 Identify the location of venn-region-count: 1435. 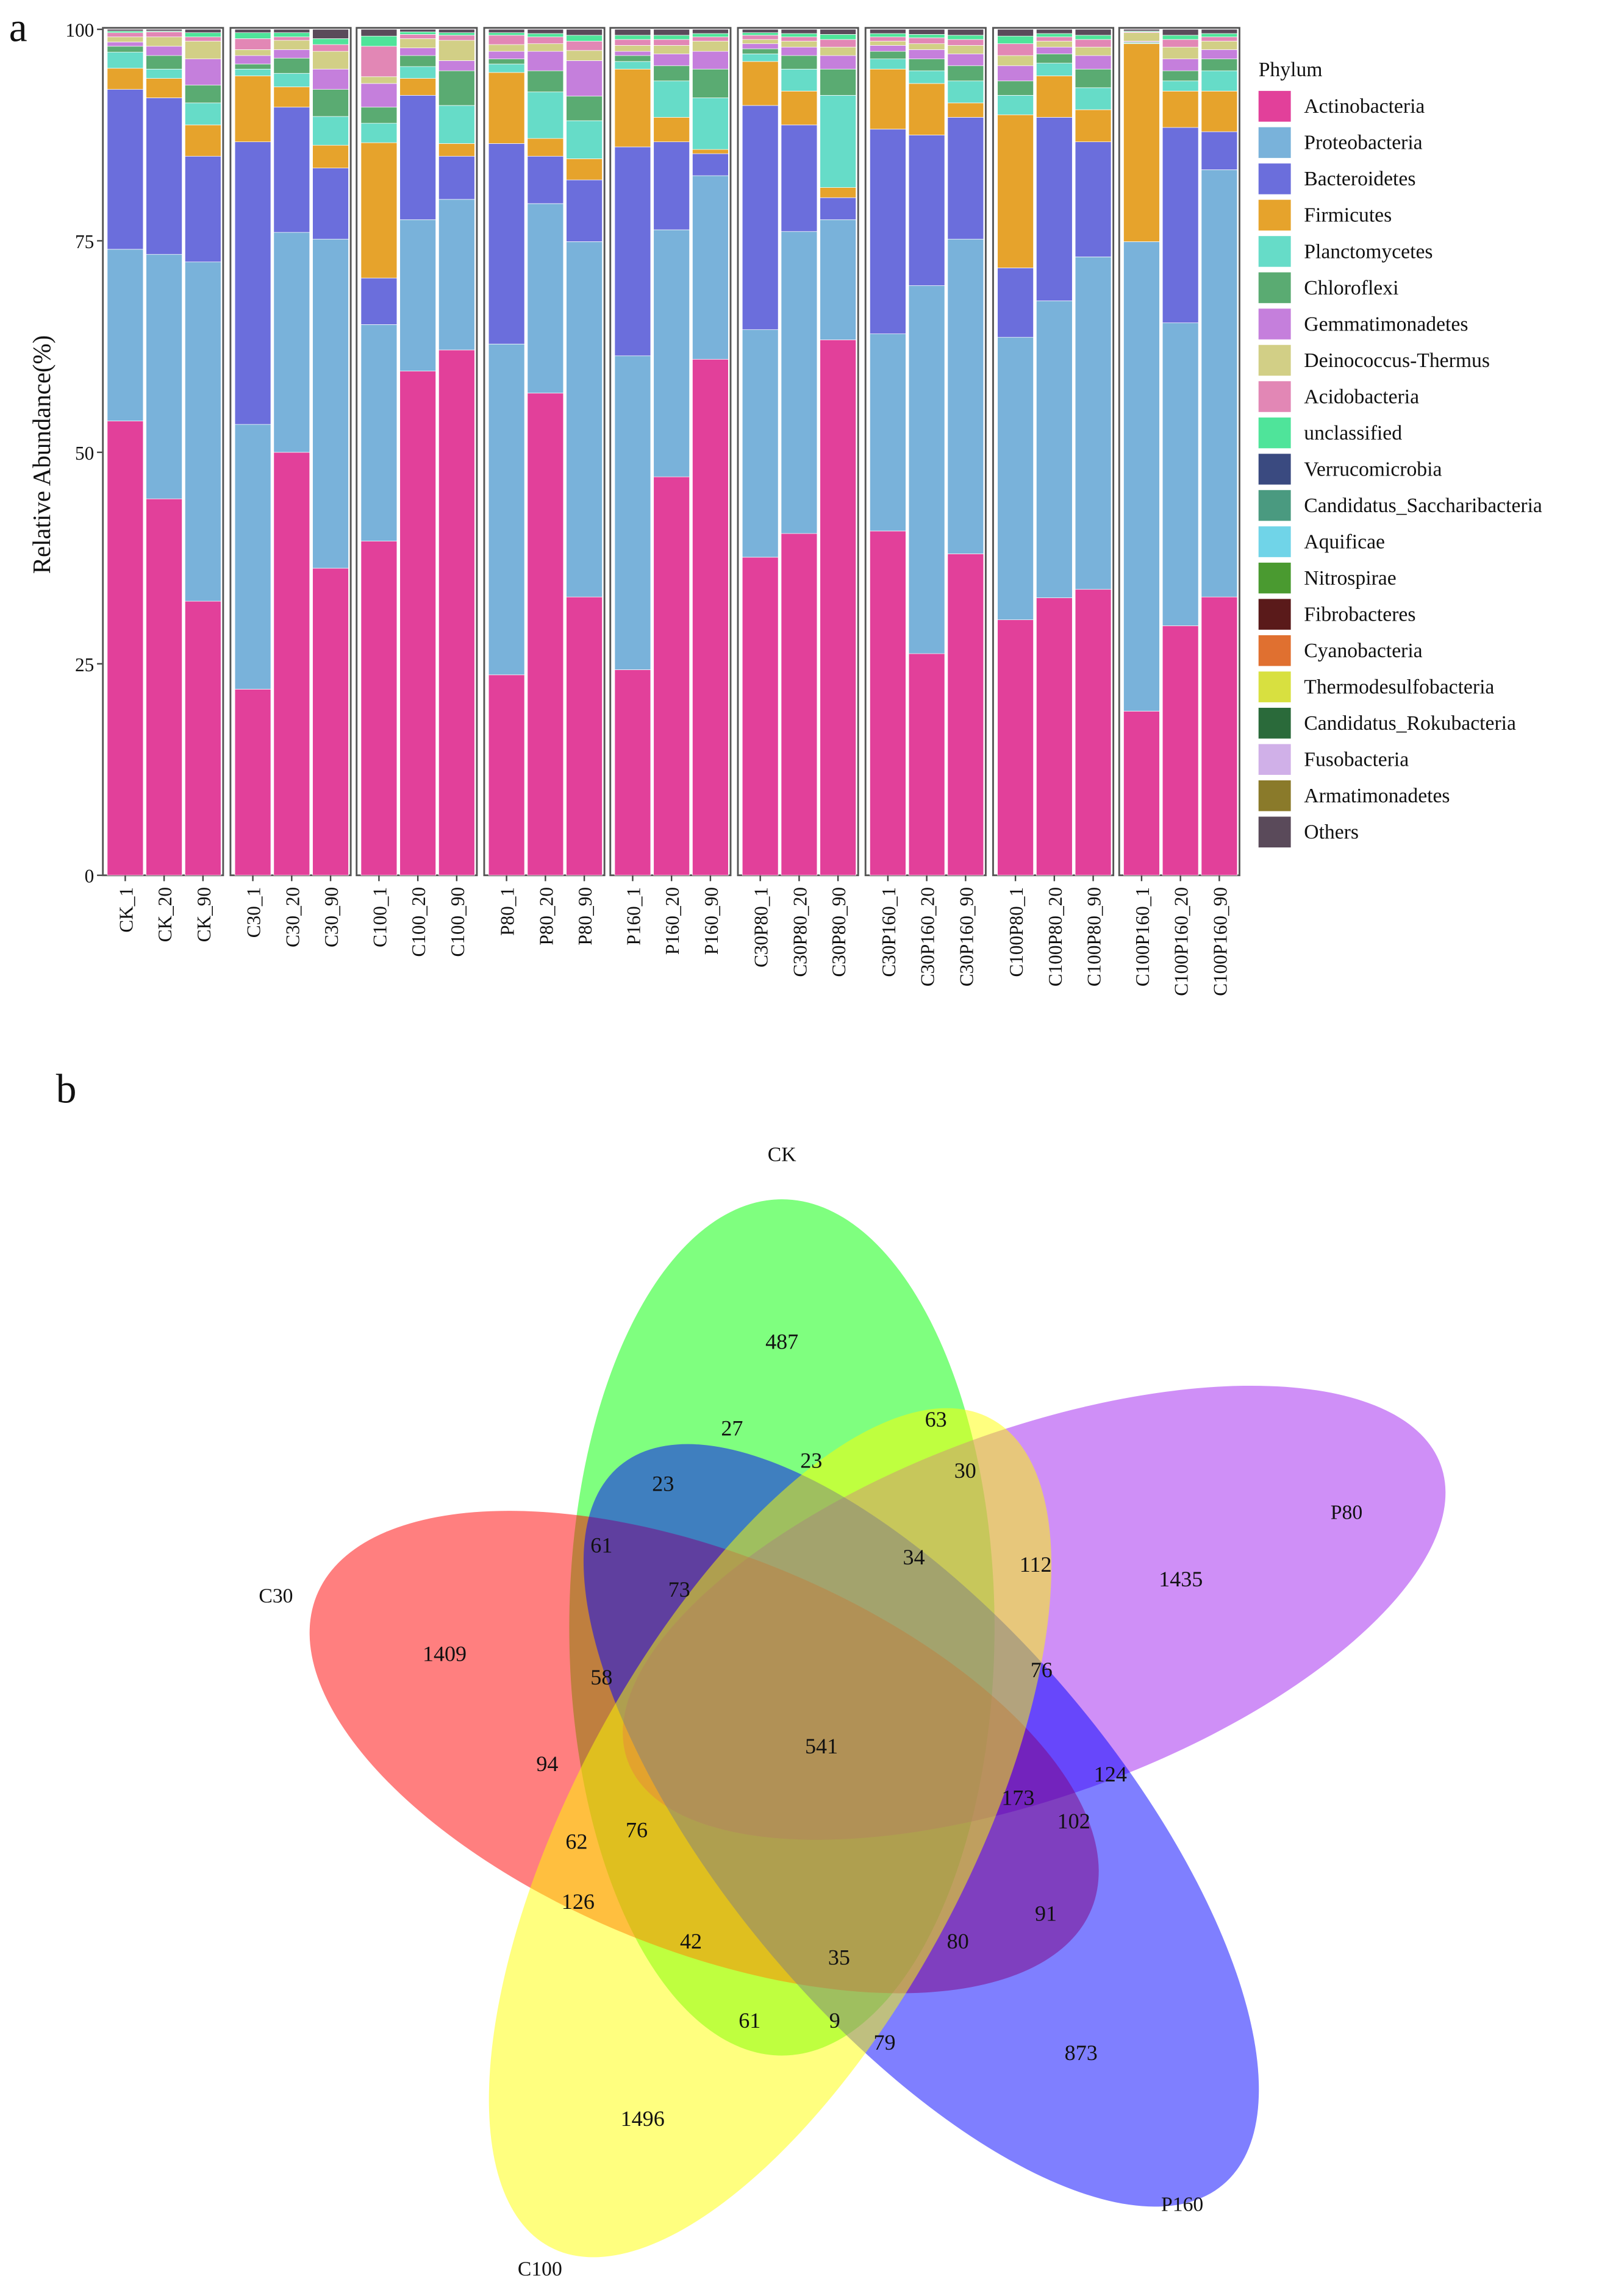
(1181, 1579).